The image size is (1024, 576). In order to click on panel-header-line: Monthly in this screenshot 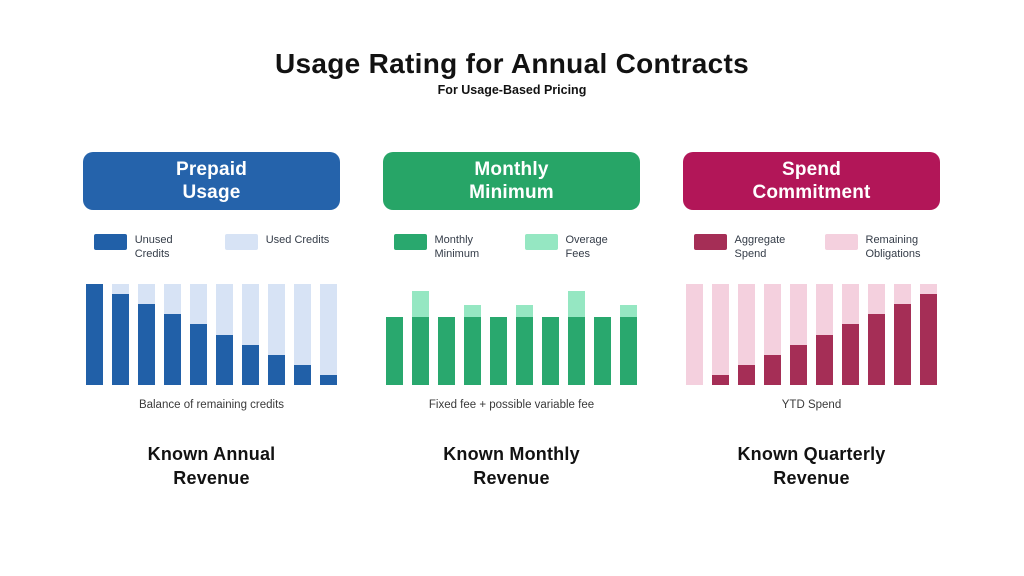, I will do `click(511, 169)`.